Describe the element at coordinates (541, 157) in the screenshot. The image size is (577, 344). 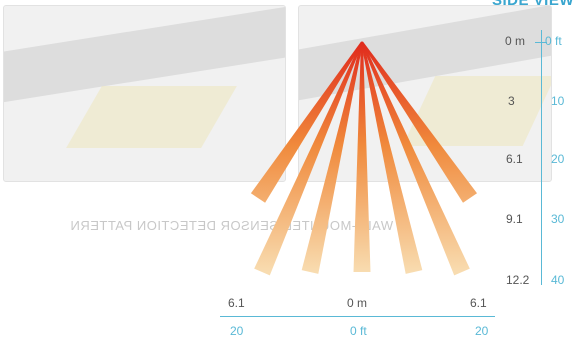
I see `vertical-scale-line` at that location.